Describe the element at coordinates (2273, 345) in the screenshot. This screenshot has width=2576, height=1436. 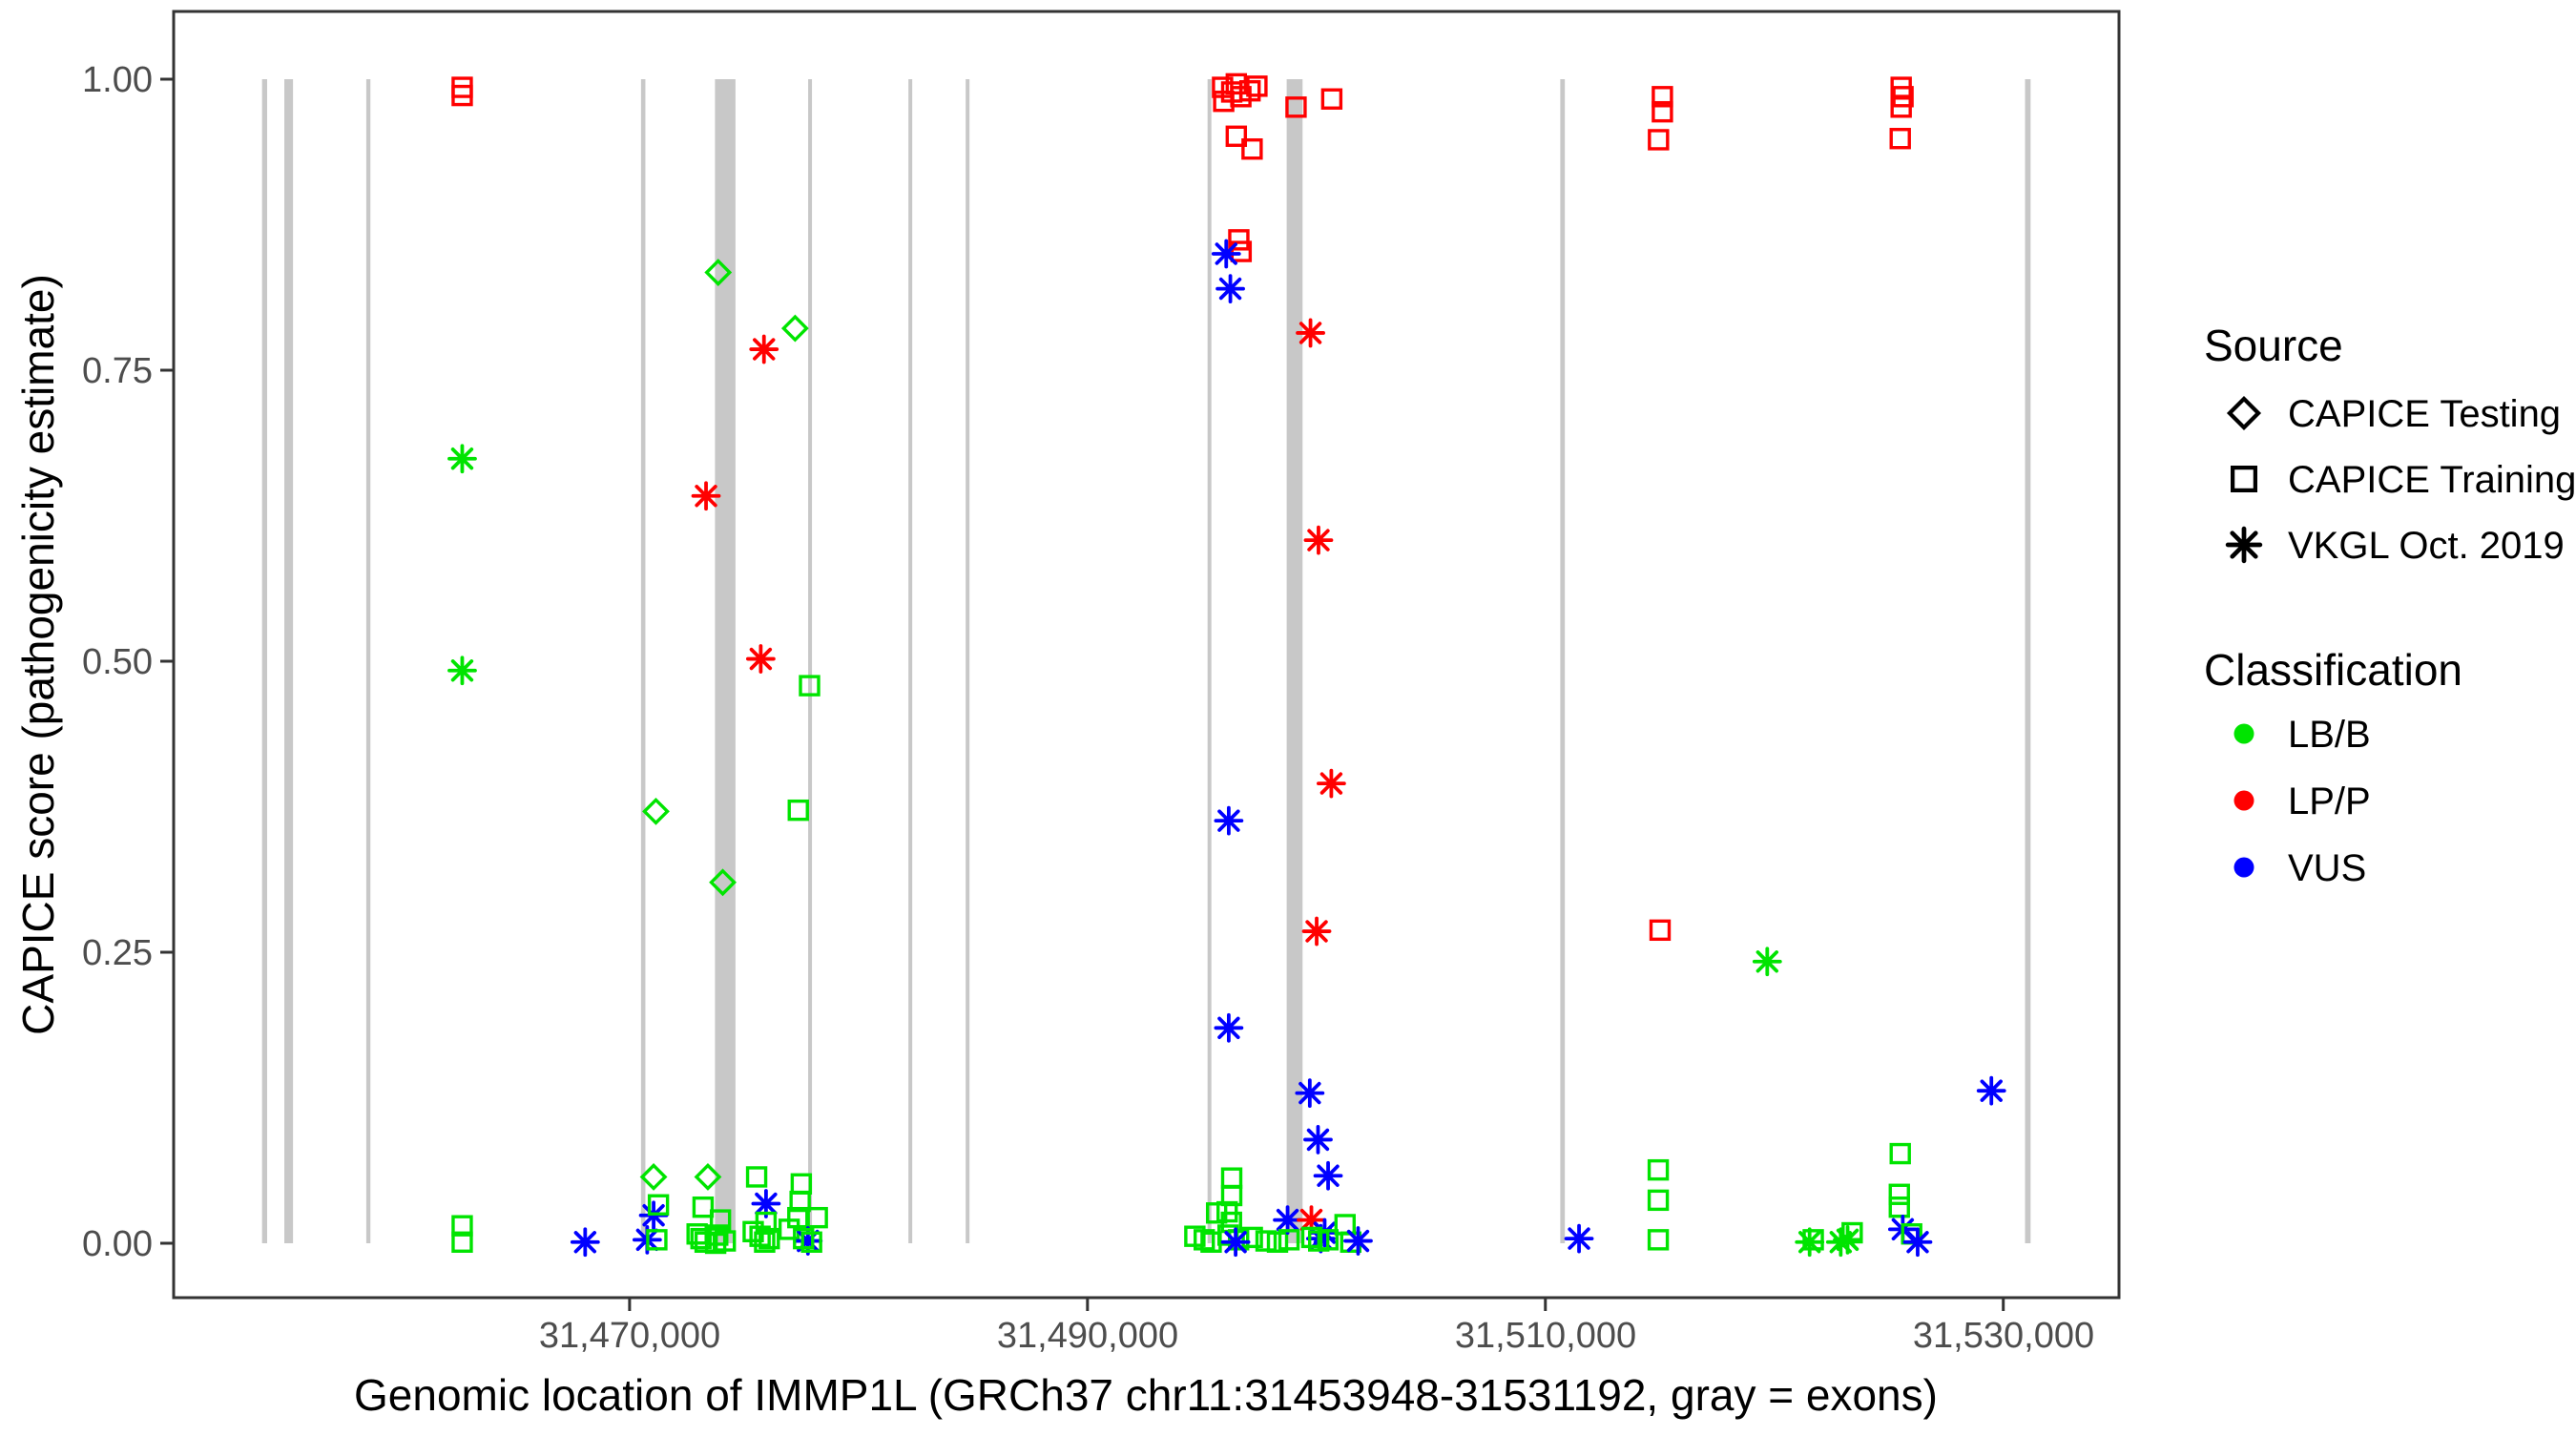
I see `legend-source-title: Source` at that location.